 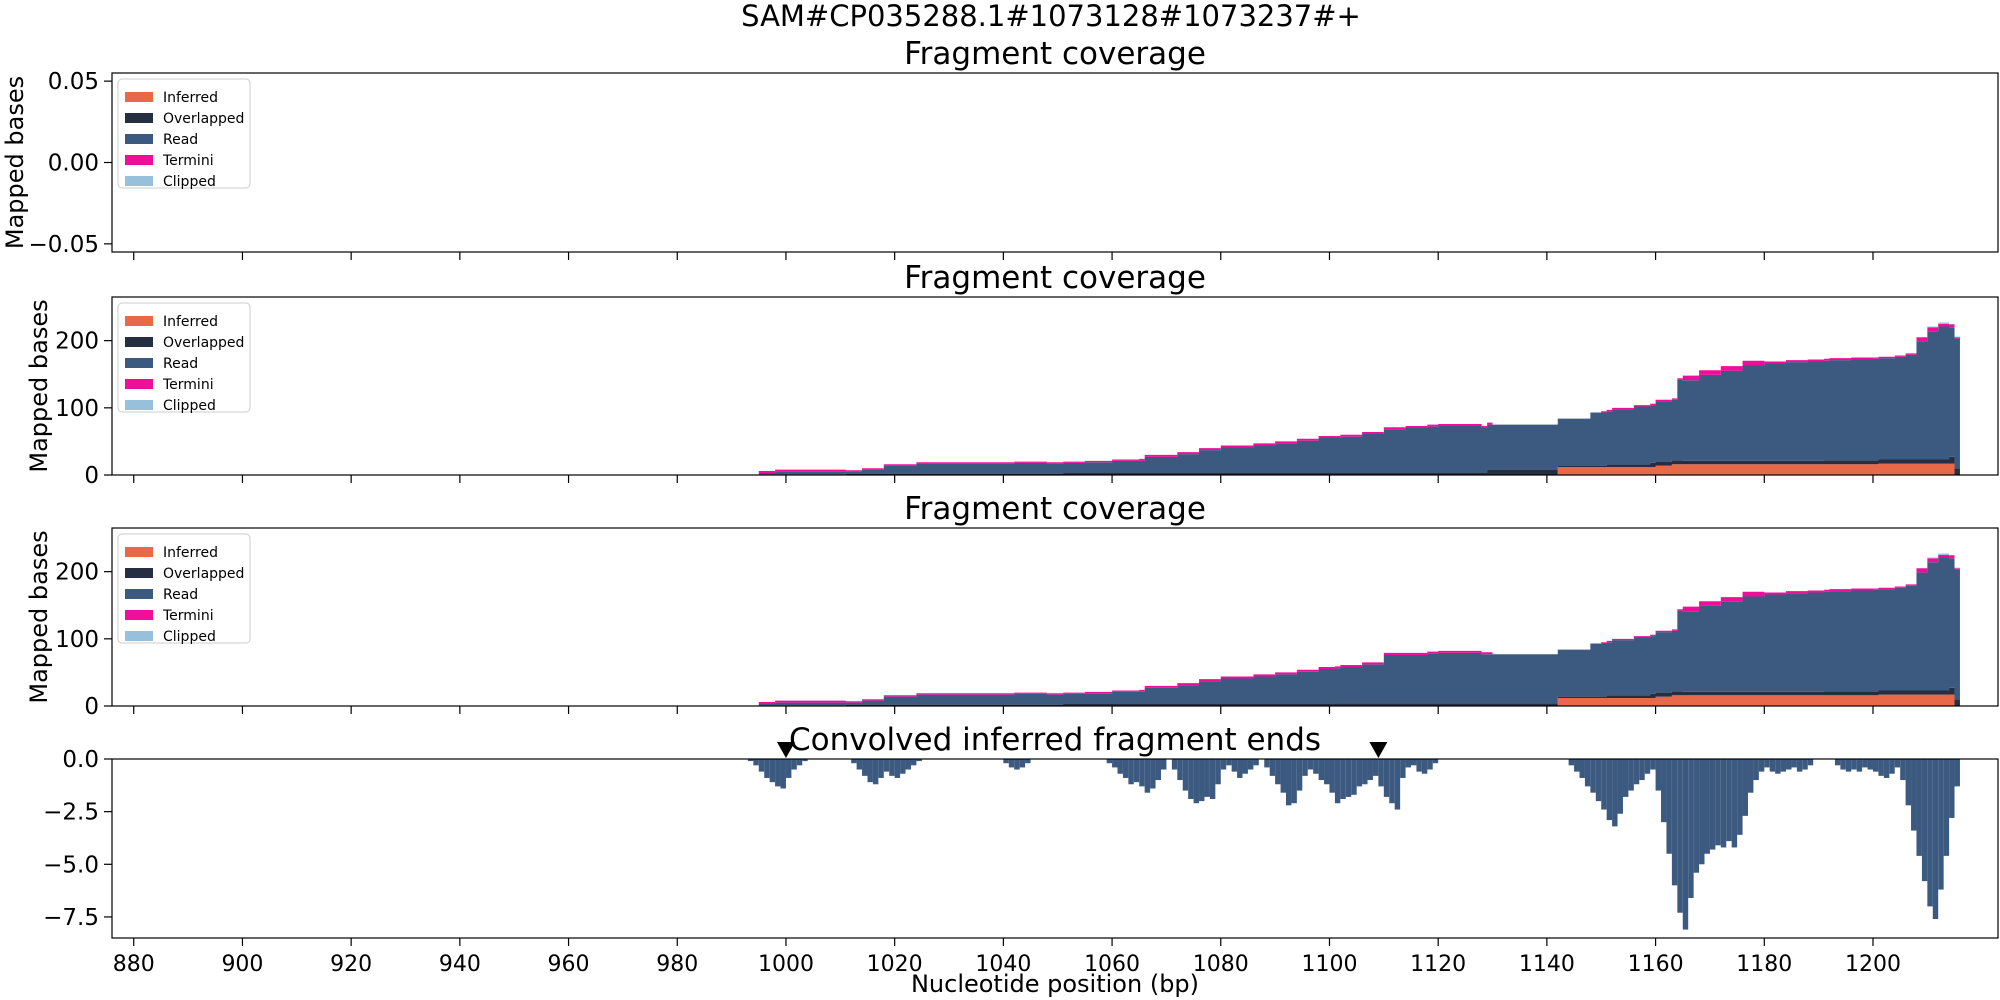 I want to click on legend-swatch-inferred, so click(x=139, y=321).